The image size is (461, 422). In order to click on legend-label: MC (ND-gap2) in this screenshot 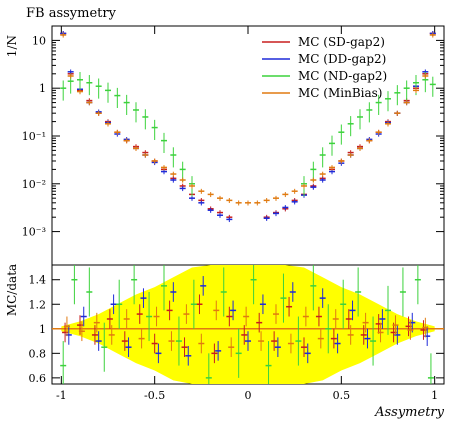, I will do `click(342, 76)`.